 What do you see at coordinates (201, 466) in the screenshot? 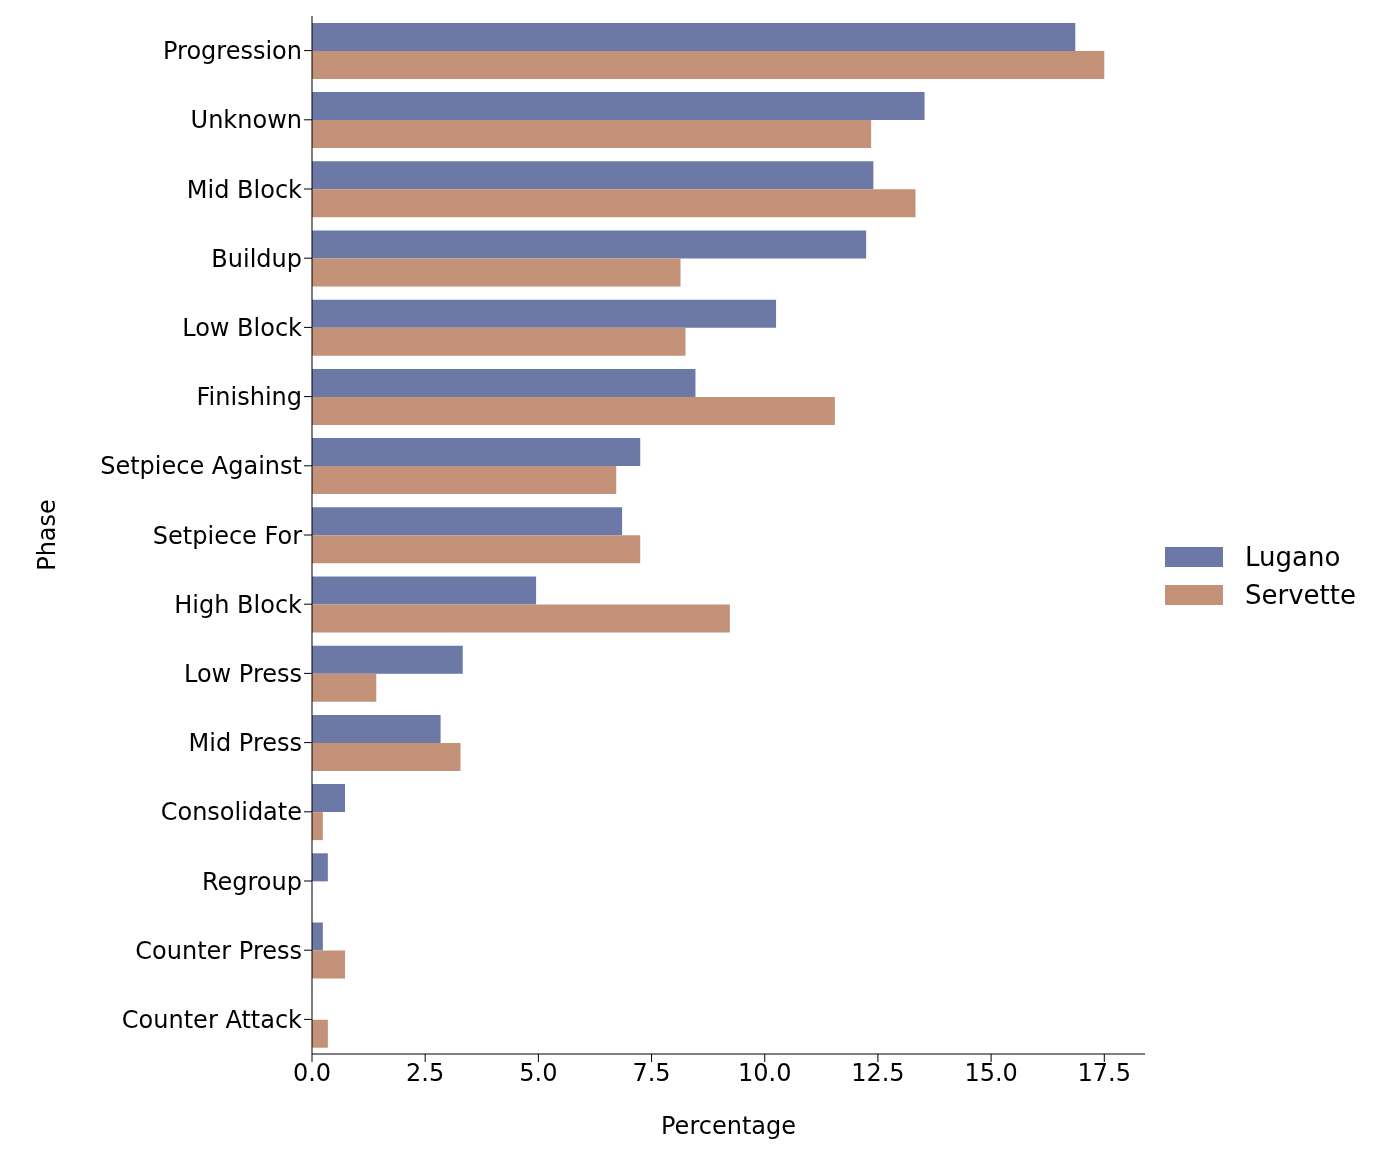
I see `y-tick-label: Setpiece Against` at bounding box center [201, 466].